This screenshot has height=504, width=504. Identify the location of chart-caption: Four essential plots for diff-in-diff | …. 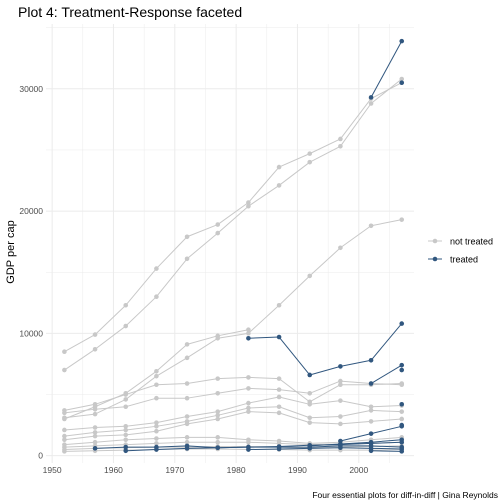
(405, 495).